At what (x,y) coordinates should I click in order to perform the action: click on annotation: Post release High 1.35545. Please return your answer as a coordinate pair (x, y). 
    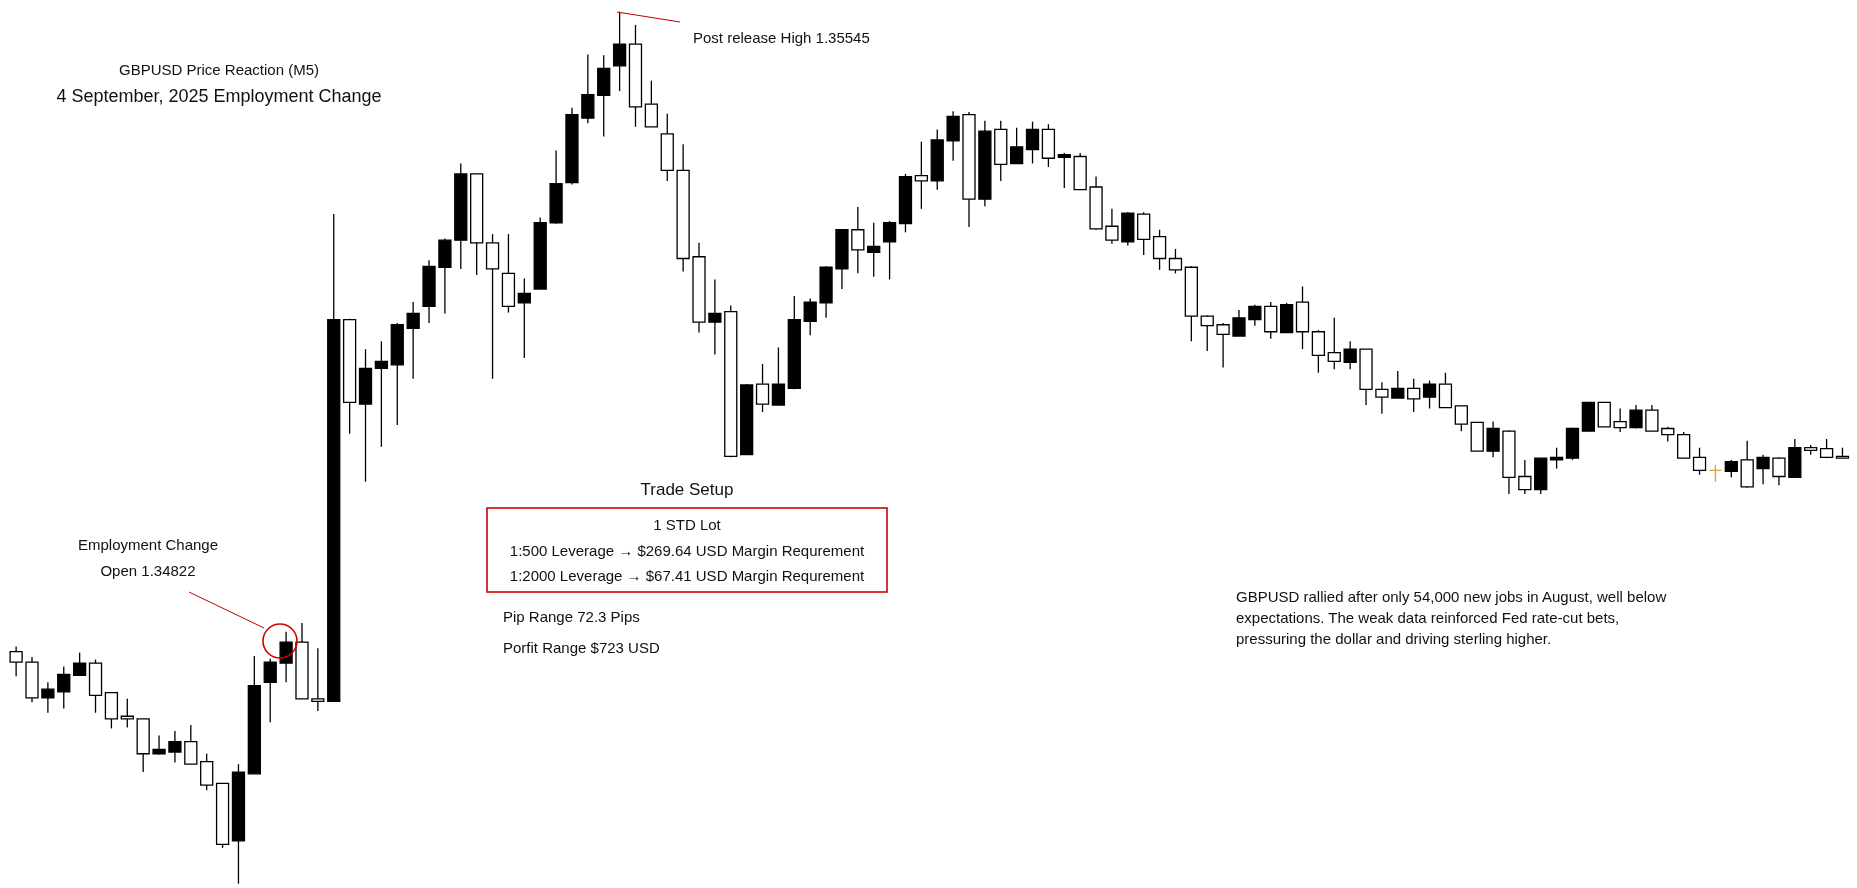
    Looking at the image, I should click on (781, 37).